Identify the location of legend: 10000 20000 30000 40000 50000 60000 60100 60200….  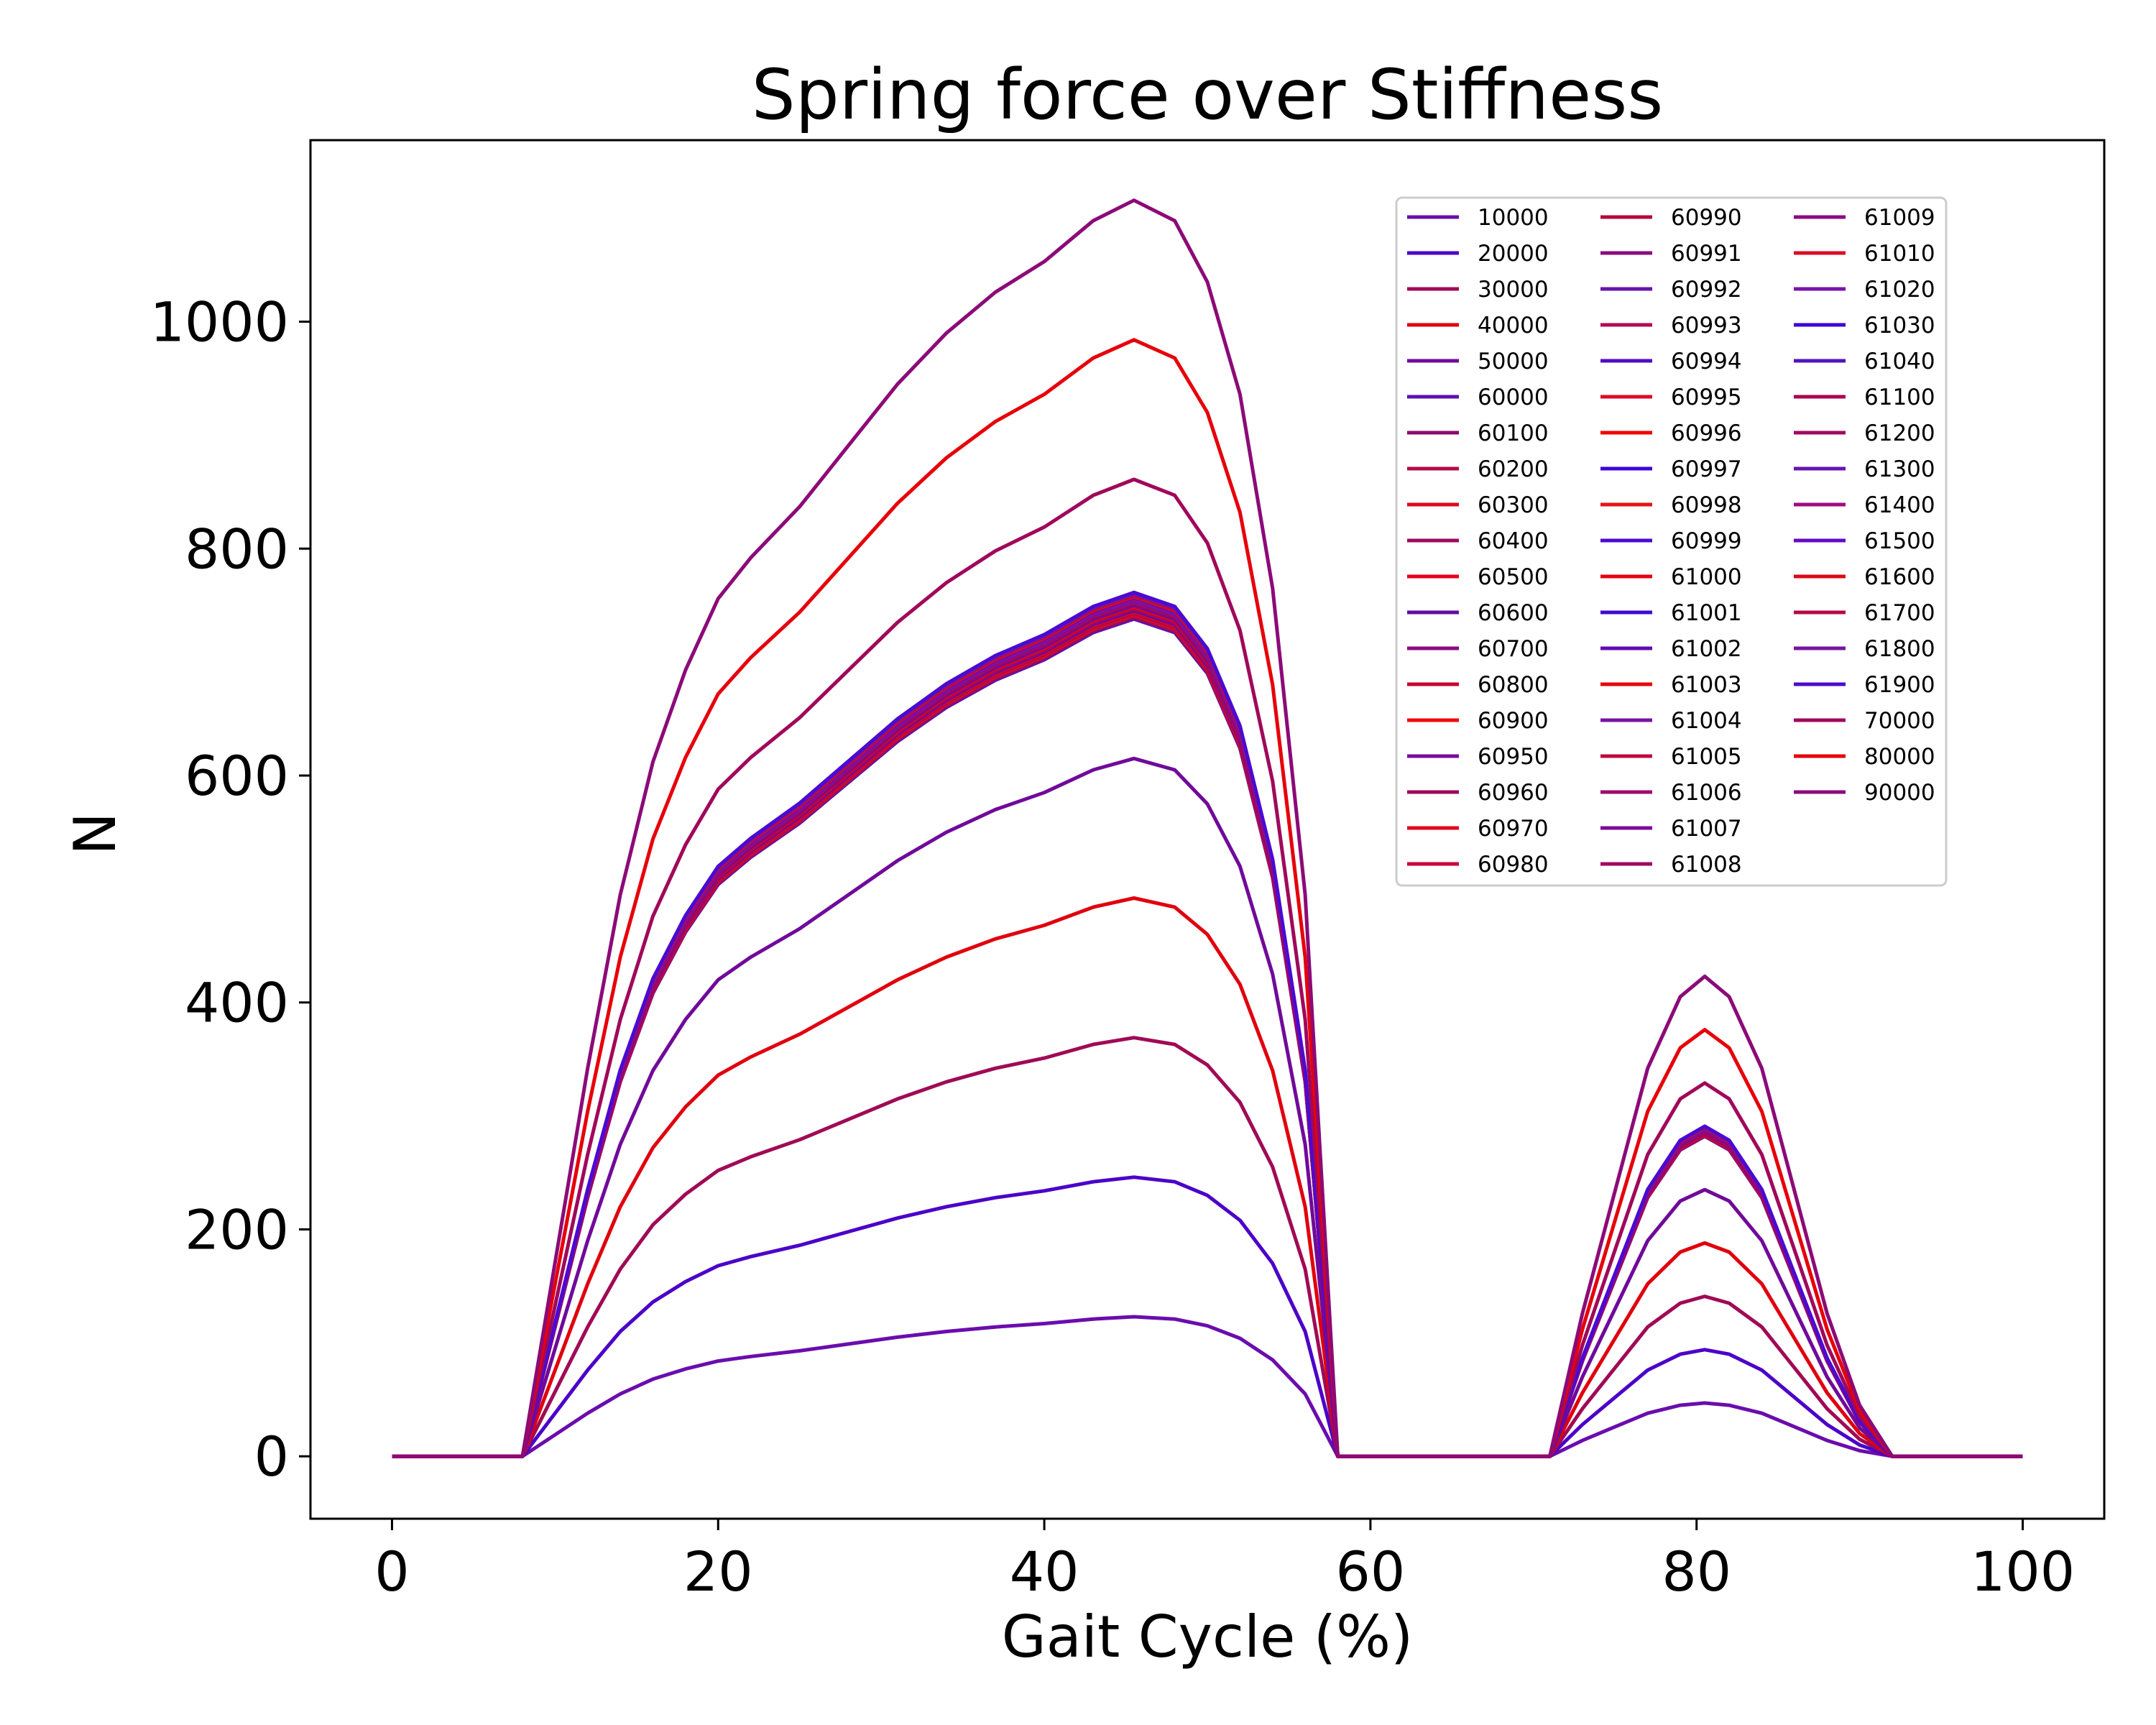
(1672, 541).